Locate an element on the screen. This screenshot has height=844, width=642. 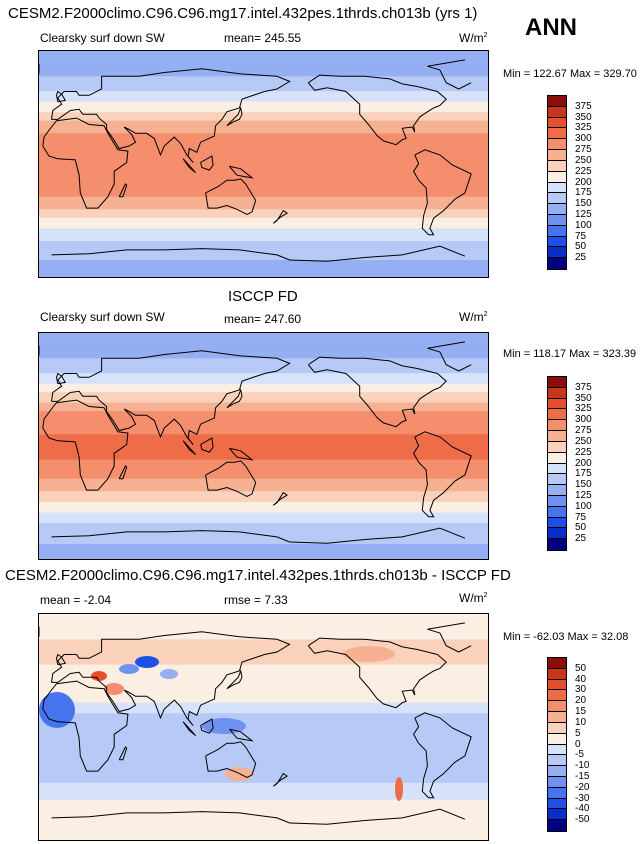
obs-mean-label: mean= 247.60 is located at coordinates (263, 319).